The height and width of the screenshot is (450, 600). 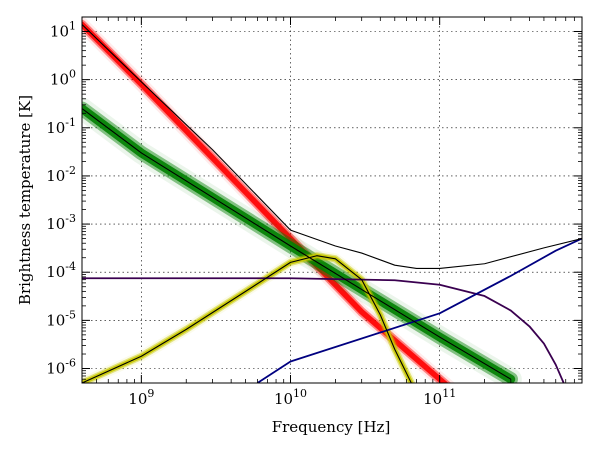 I want to click on x-tick-exponent: 10, so click(x=300, y=393).